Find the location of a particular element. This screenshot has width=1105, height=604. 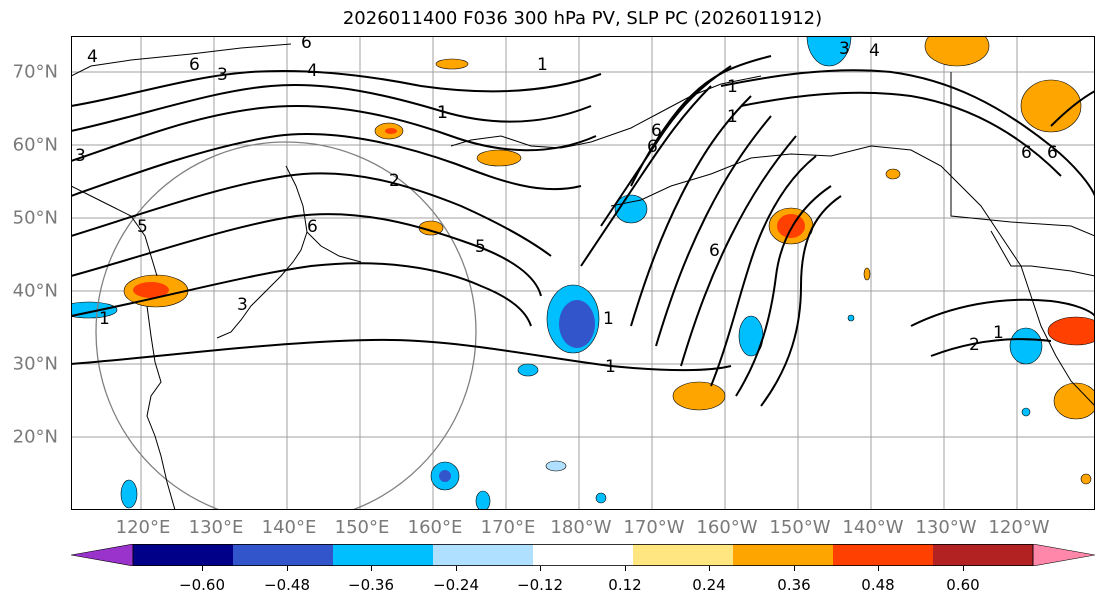

lon-label-130w: 130°W is located at coordinates (946, 527).